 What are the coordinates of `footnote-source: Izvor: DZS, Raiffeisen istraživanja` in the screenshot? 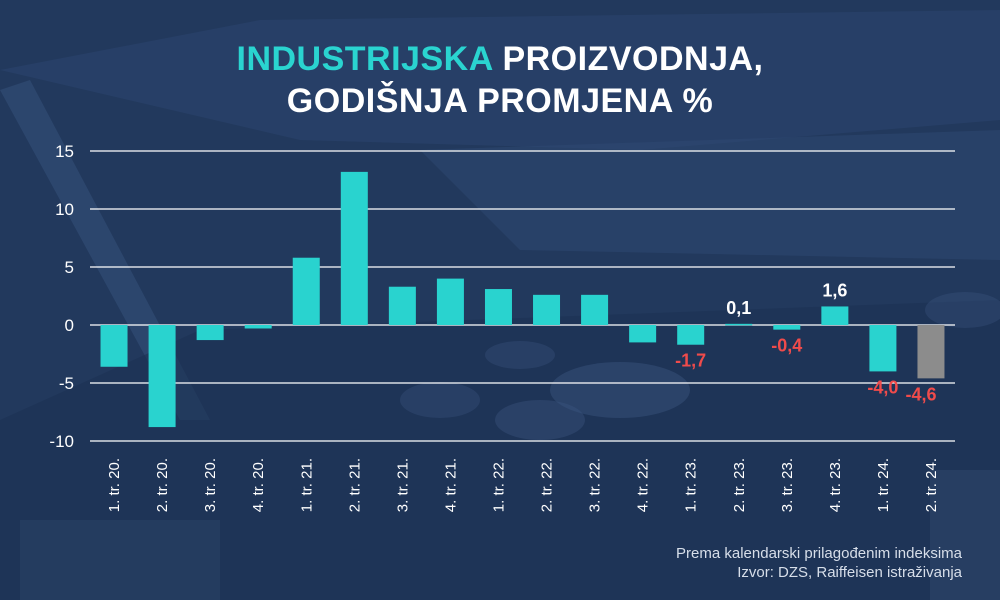 It's located at (849, 572).